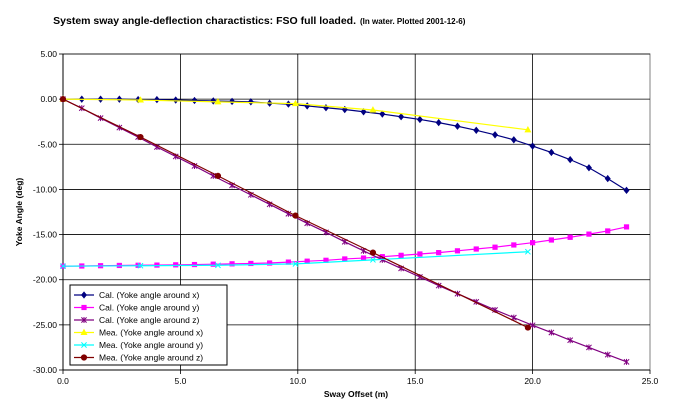 The image size is (673, 412). I want to click on x-axis-label: Sway Offset (m), so click(356, 394).